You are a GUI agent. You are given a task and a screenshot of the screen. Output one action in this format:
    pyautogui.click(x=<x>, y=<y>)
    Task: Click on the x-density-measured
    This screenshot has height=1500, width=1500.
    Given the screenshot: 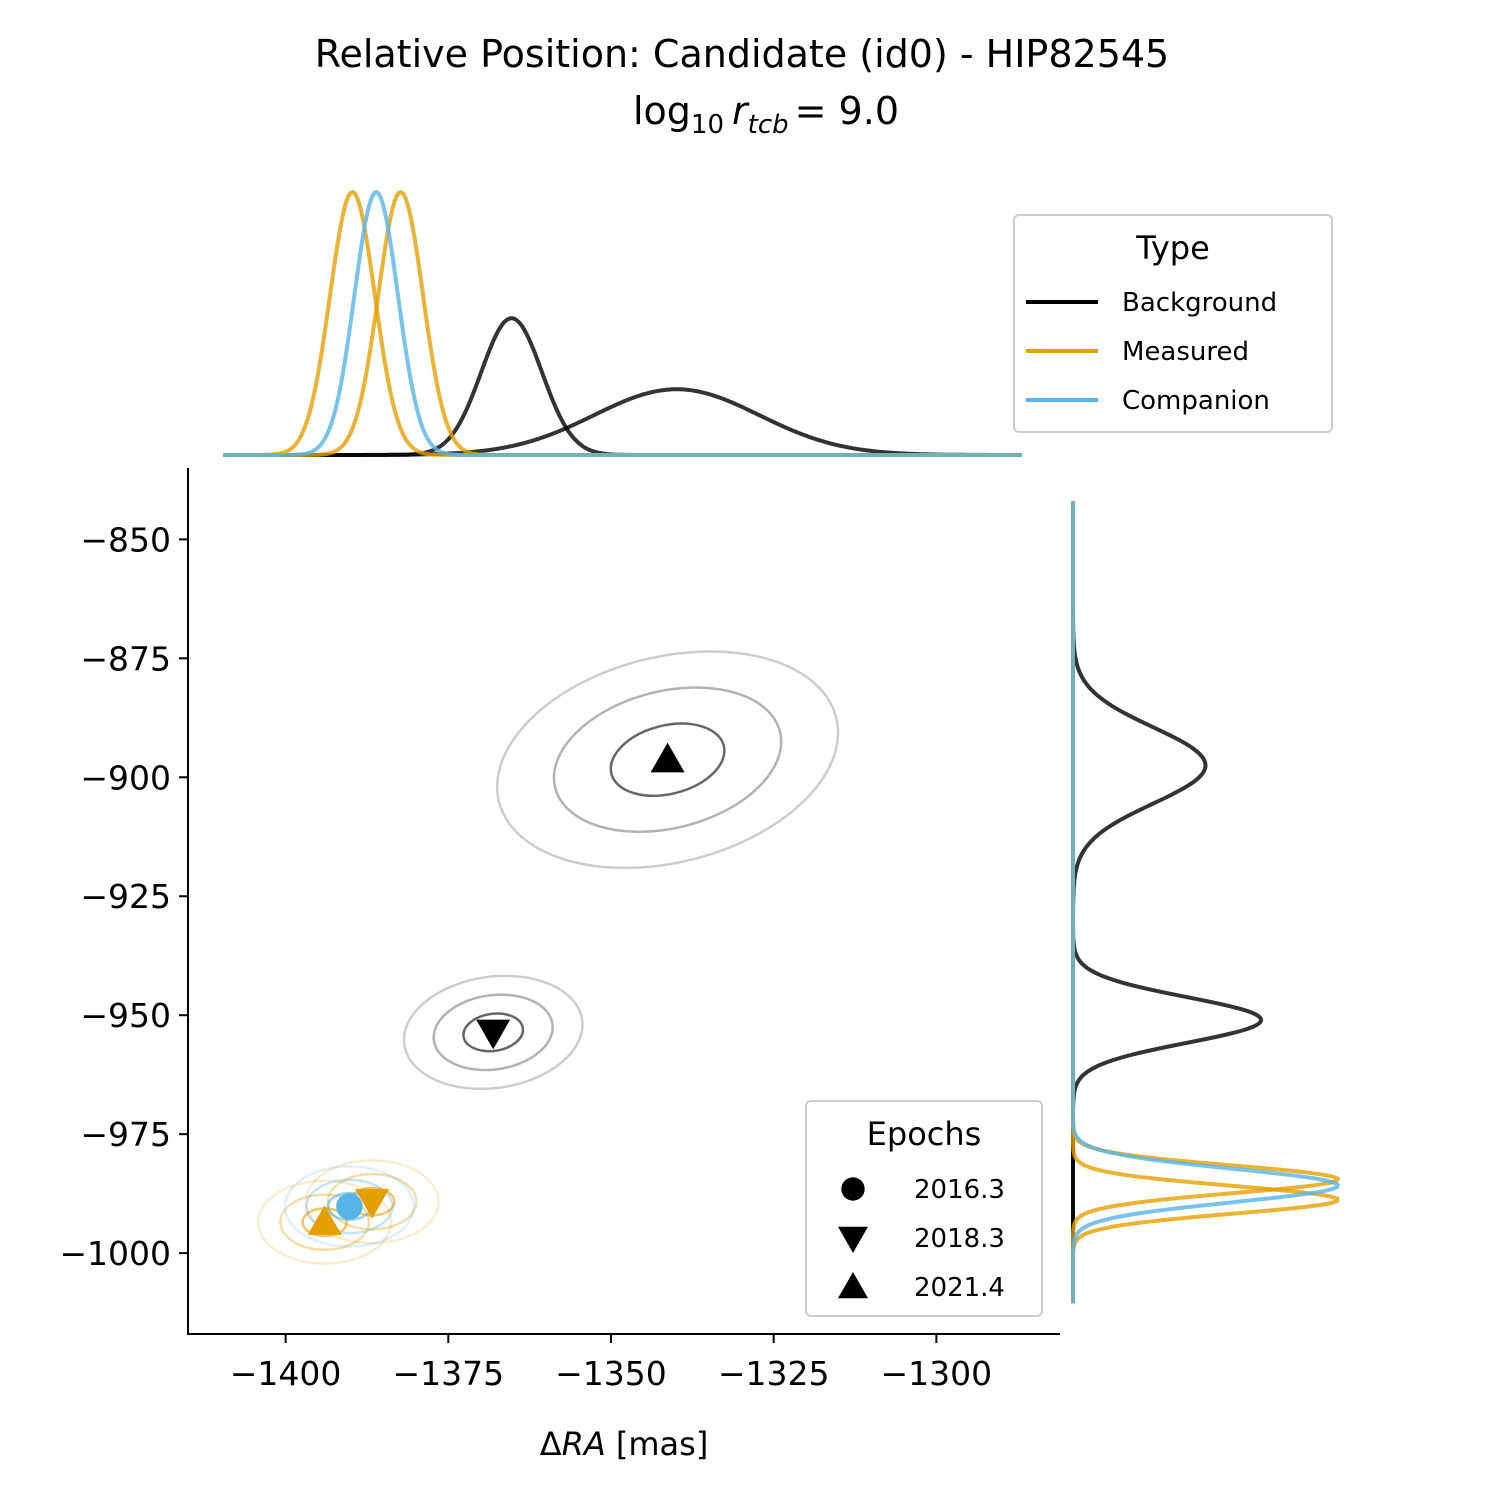 What is the action you would take?
    pyautogui.click(x=622, y=323)
    